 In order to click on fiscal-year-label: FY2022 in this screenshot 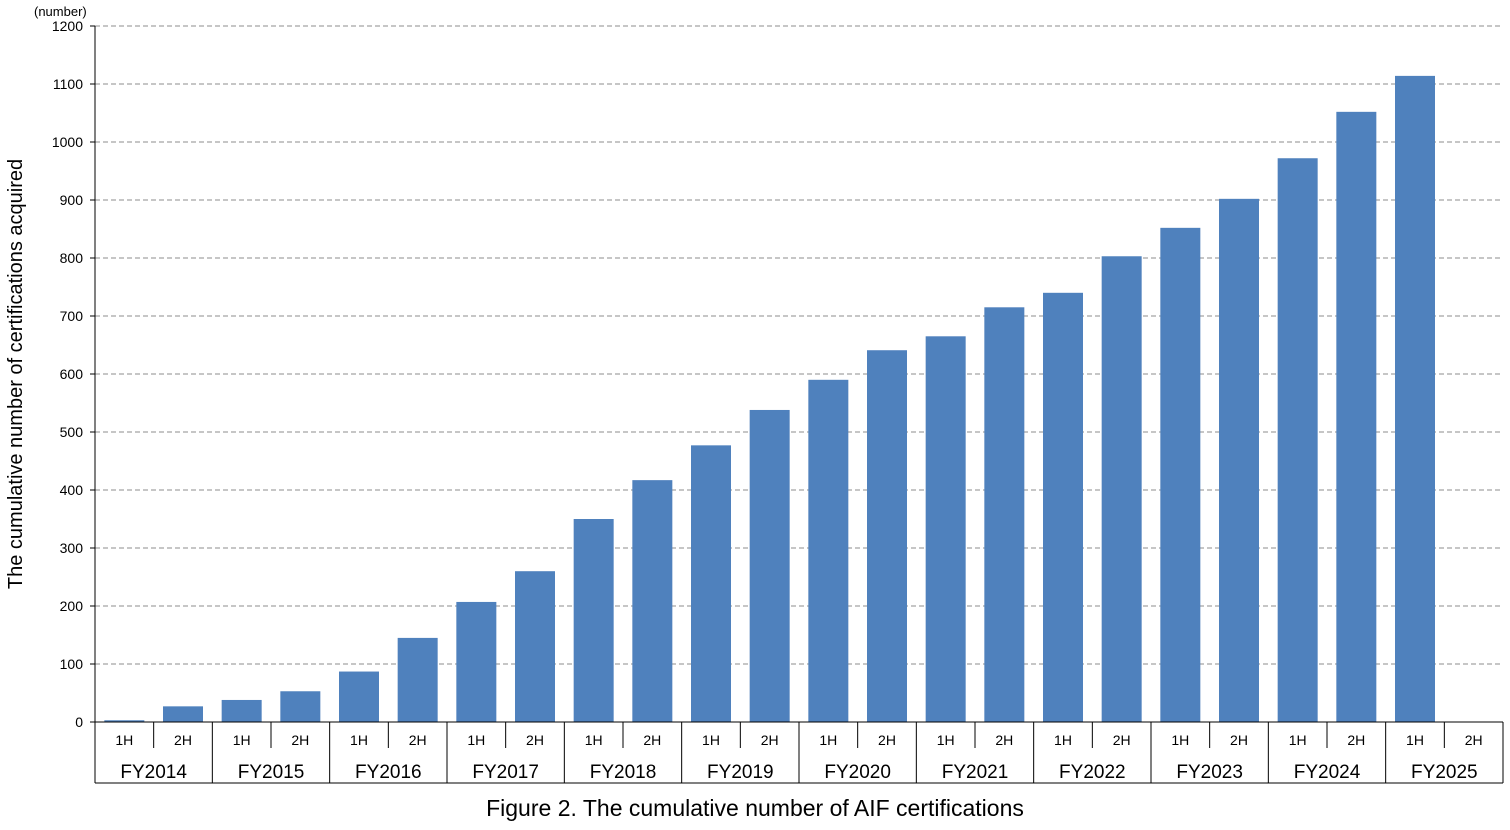, I will do `click(1092, 772)`.